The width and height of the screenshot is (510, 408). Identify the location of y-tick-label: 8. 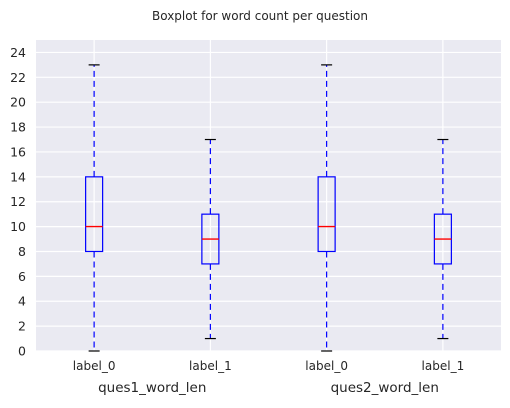
(22, 251).